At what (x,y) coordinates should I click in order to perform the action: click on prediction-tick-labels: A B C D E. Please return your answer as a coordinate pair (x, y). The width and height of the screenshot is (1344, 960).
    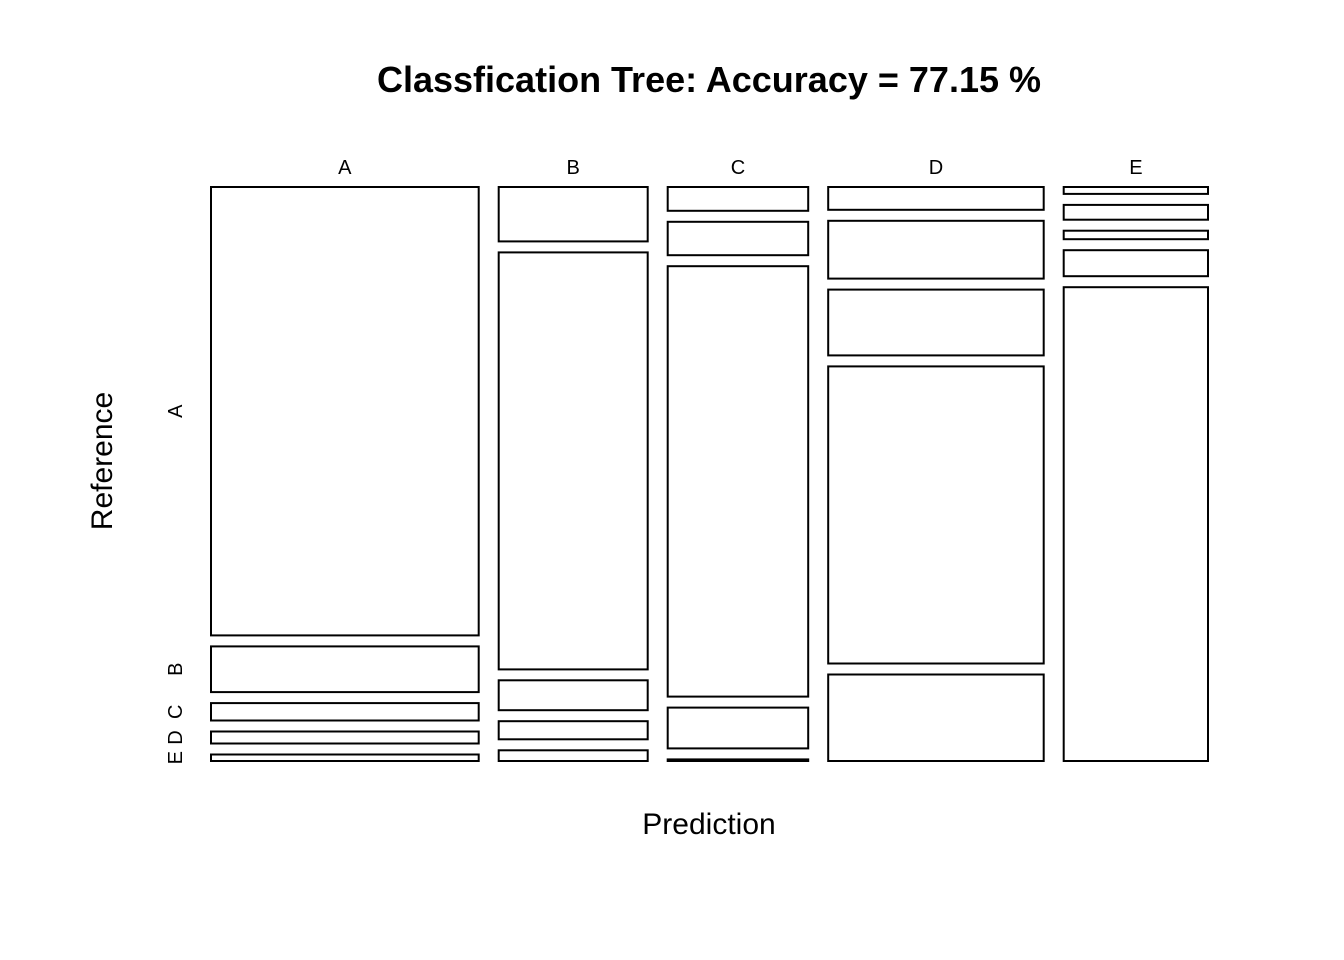
    Looking at the image, I should click on (740, 168).